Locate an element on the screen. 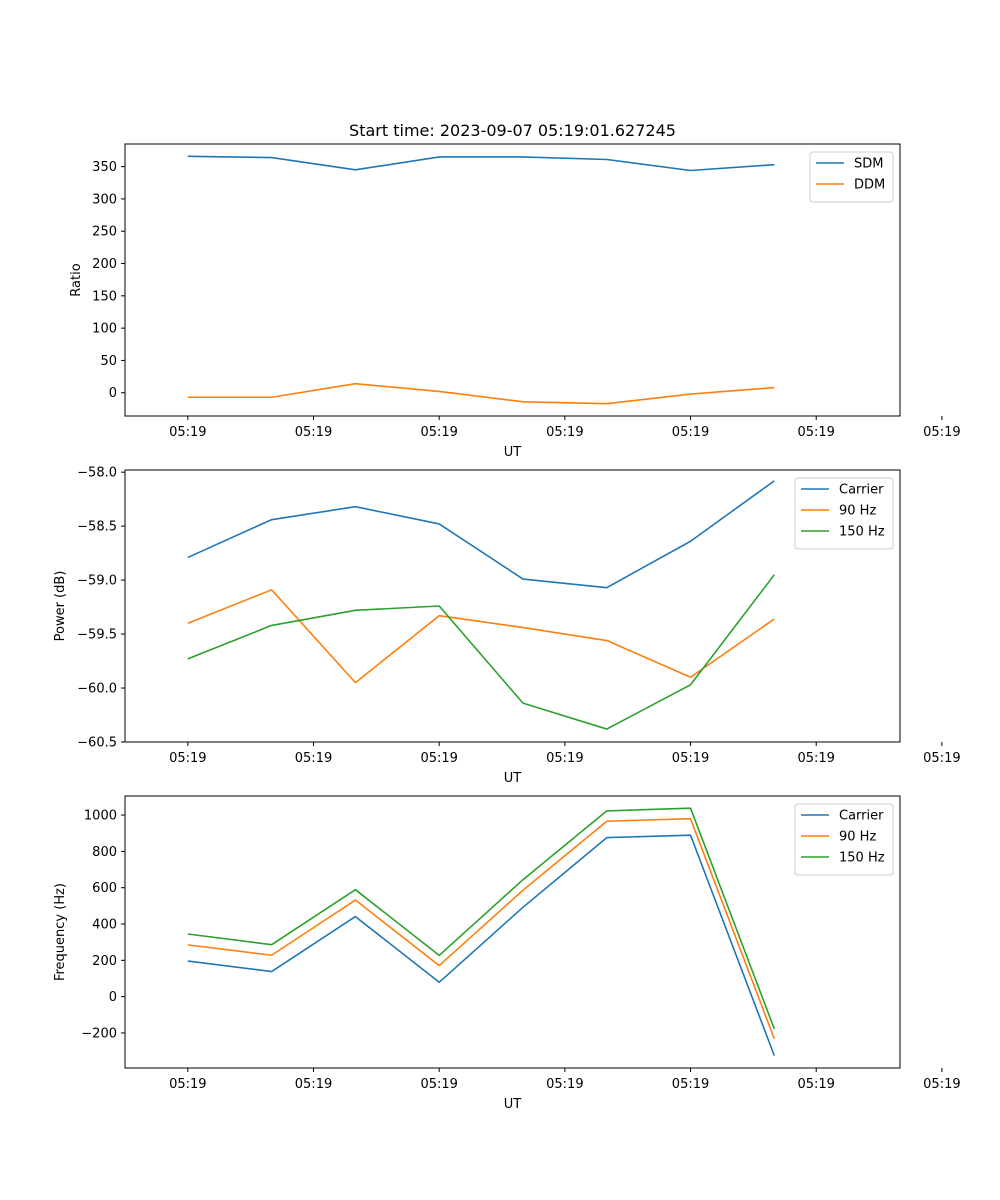  y-tick-label-1: 0 is located at coordinates (113, 997).